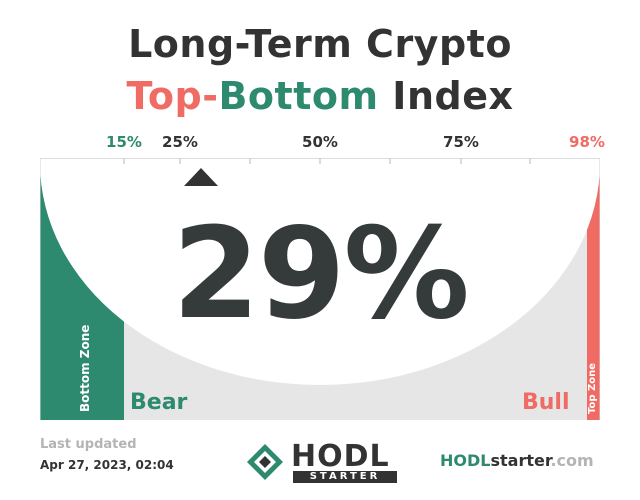  Describe the element at coordinates (180, 142) in the screenshot. I see `tick-label-25: 25%` at that location.